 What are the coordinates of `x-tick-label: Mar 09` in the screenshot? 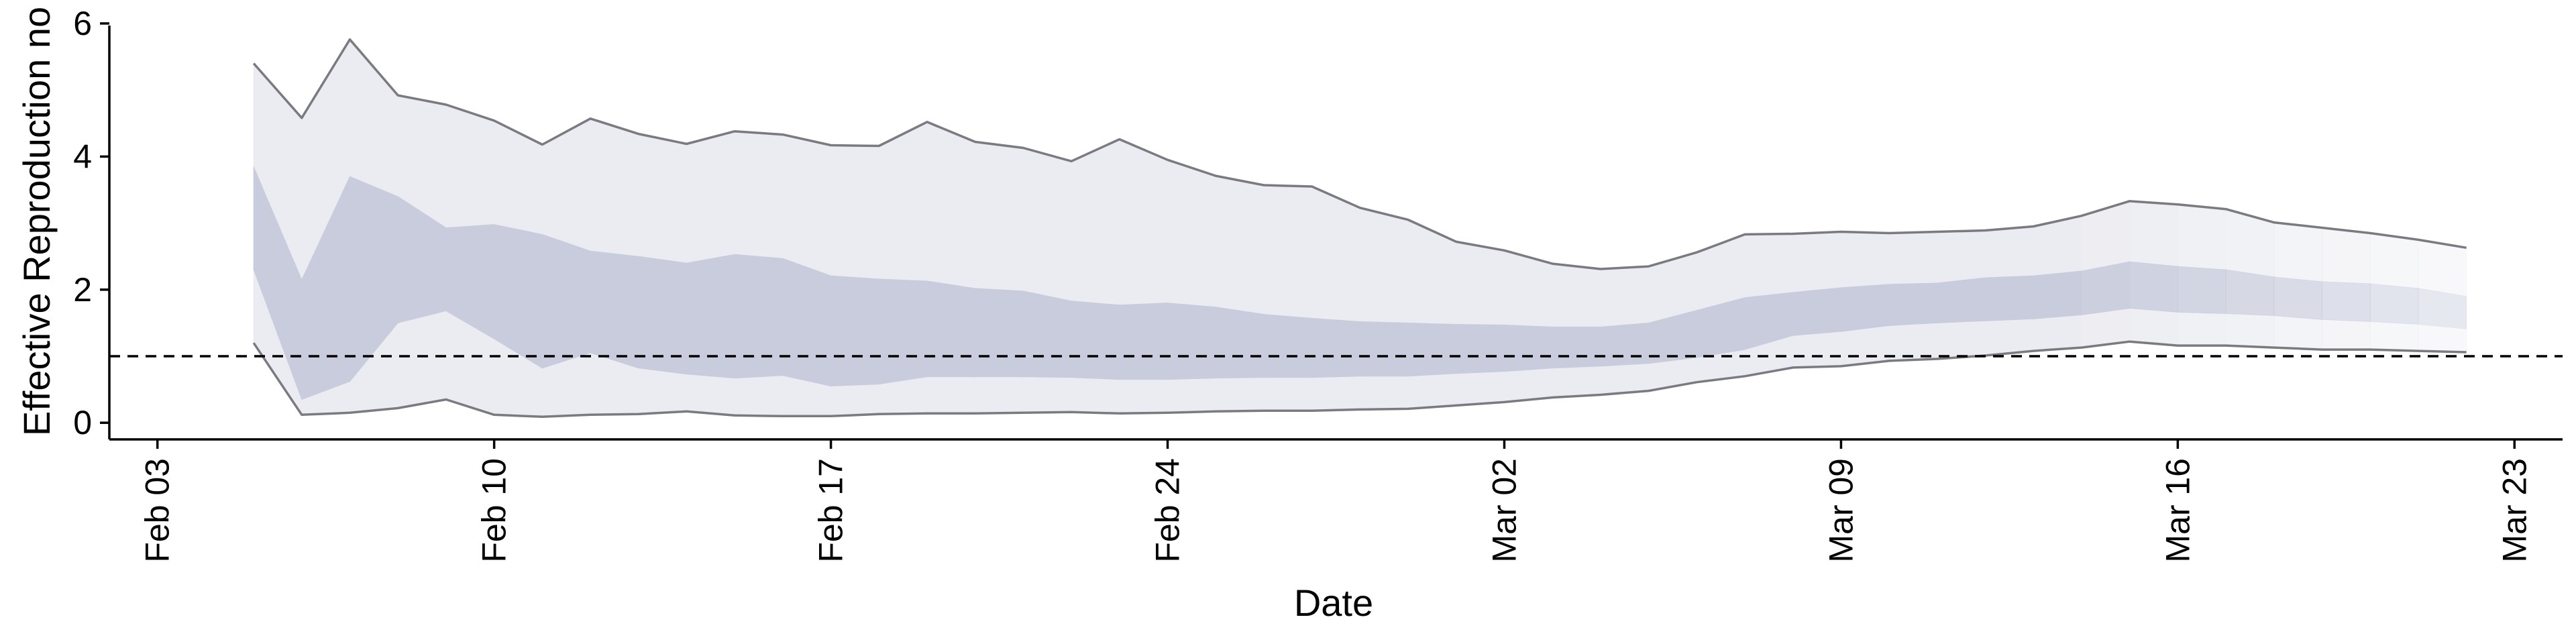 It's located at (1841, 510).